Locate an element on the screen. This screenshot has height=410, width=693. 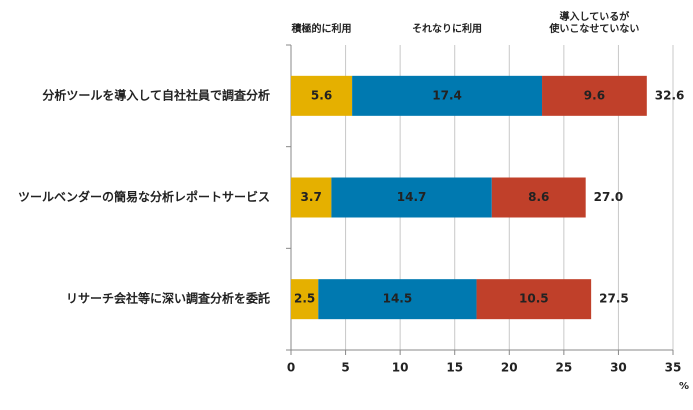
total-label: 32.6 is located at coordinates (670, 95).